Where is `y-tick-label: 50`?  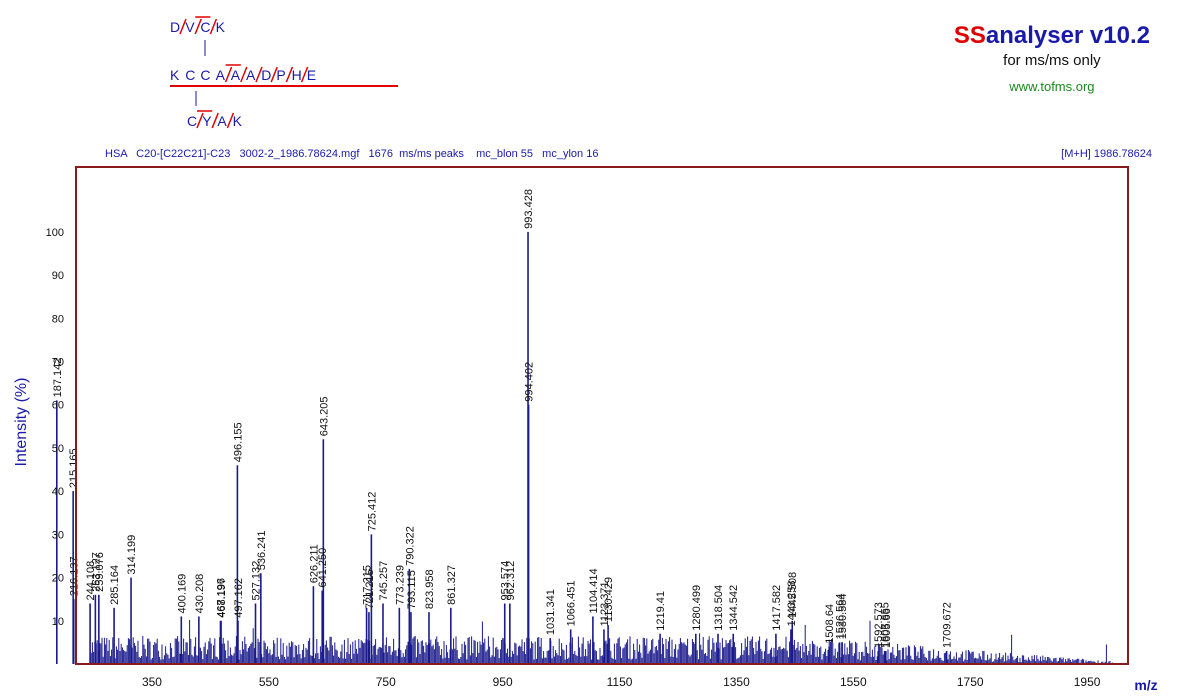
y-tick-label: 50 is located at coordinates (58, 449).